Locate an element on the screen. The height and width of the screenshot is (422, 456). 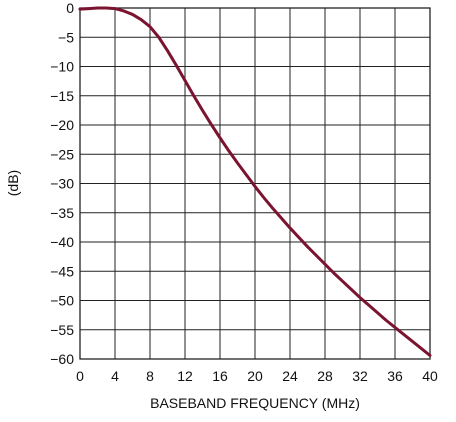
x-tick-label: 40 is located at coordinates (430, 376).